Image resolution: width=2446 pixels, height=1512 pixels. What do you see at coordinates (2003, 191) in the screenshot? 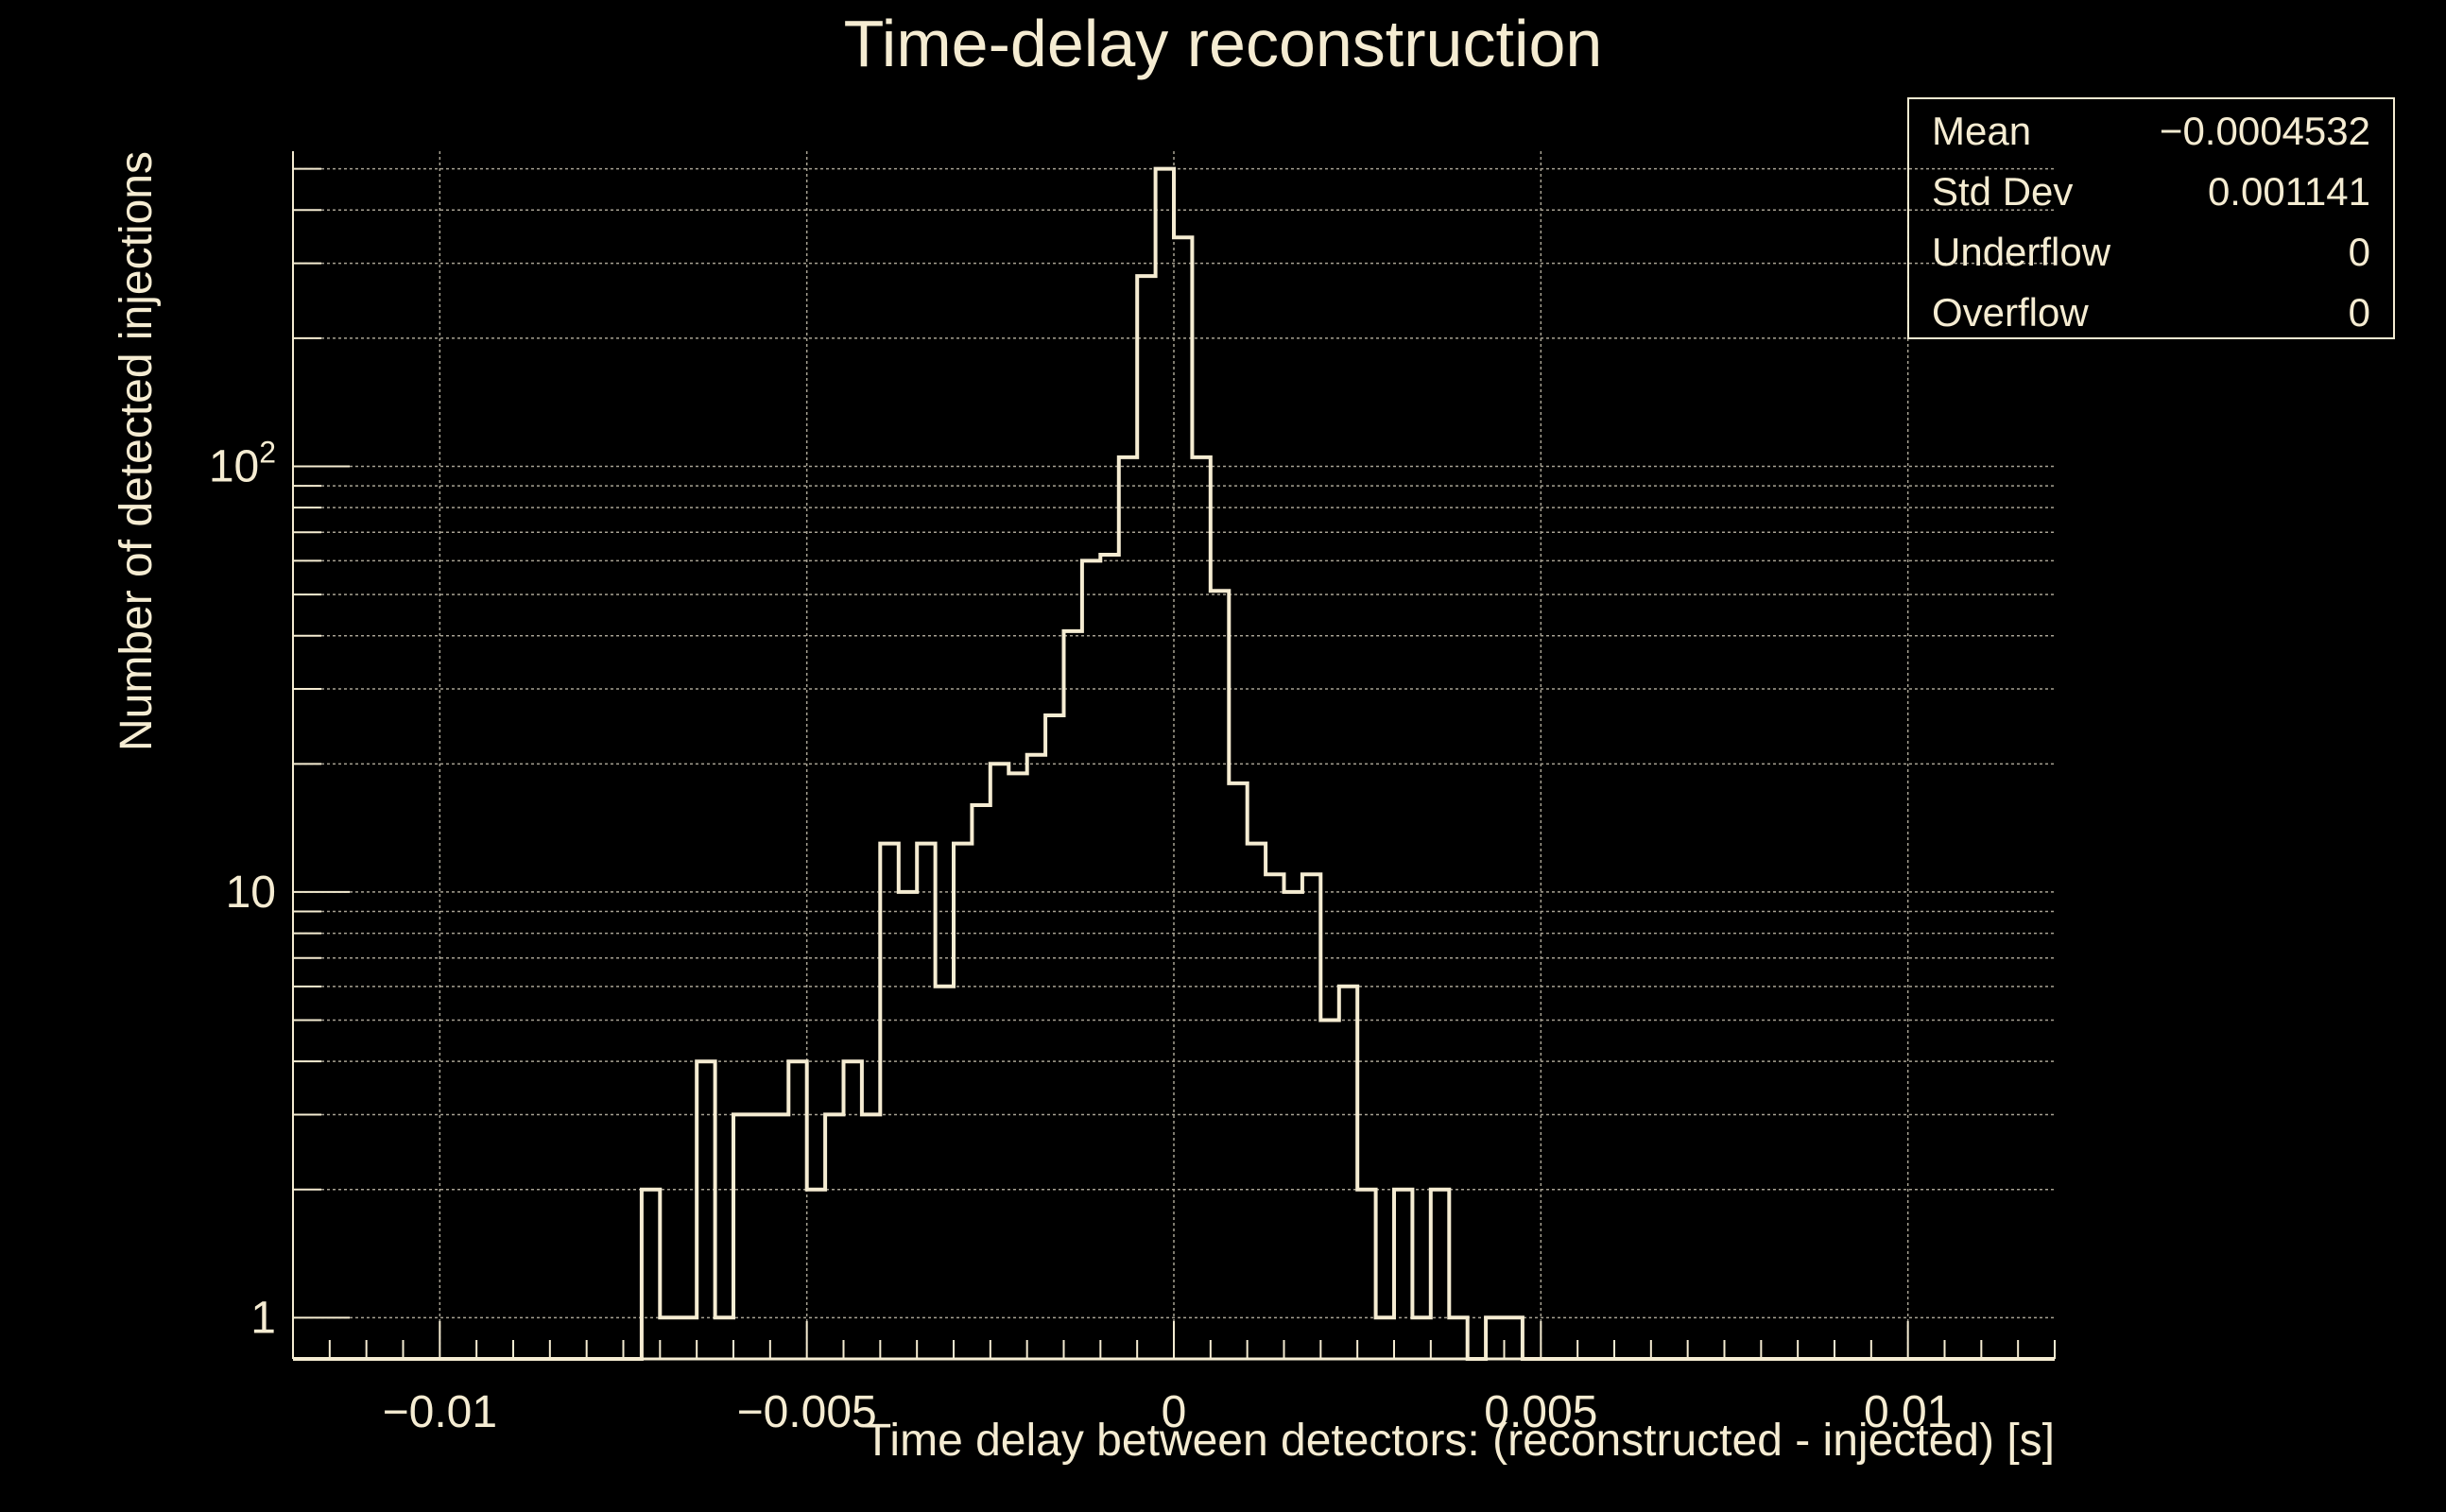
I see `stat-label: Std Dev` at bounding box center [2003, 191].